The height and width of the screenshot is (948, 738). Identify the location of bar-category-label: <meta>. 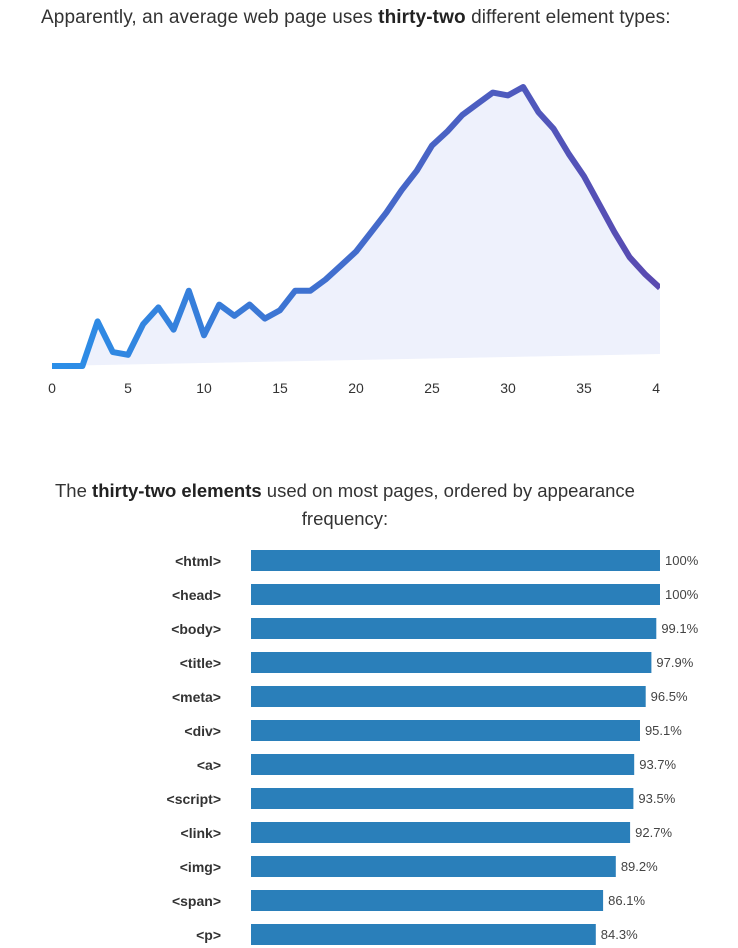
(196, 697).